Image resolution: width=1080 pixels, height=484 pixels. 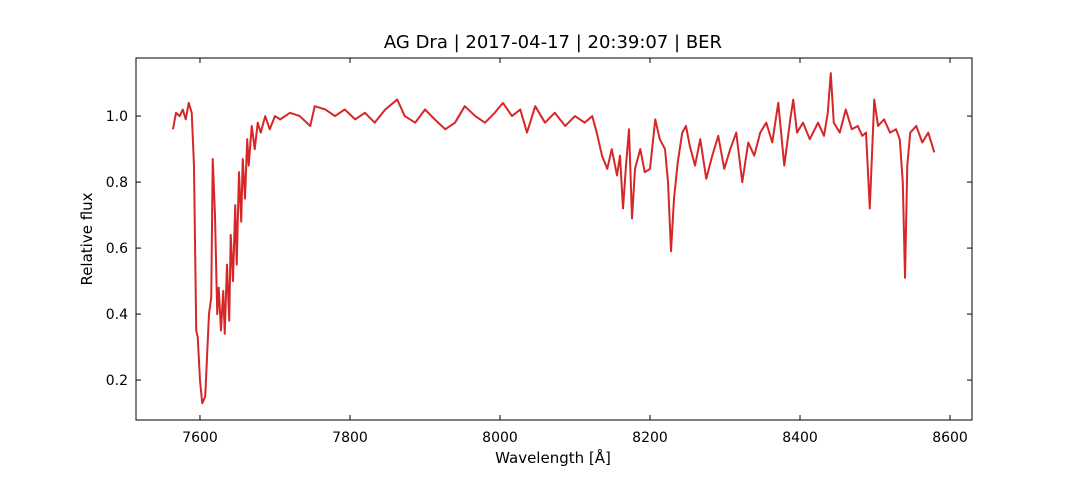 I want to click on y-tick-label: 0.6, so click(x=117, y=249).